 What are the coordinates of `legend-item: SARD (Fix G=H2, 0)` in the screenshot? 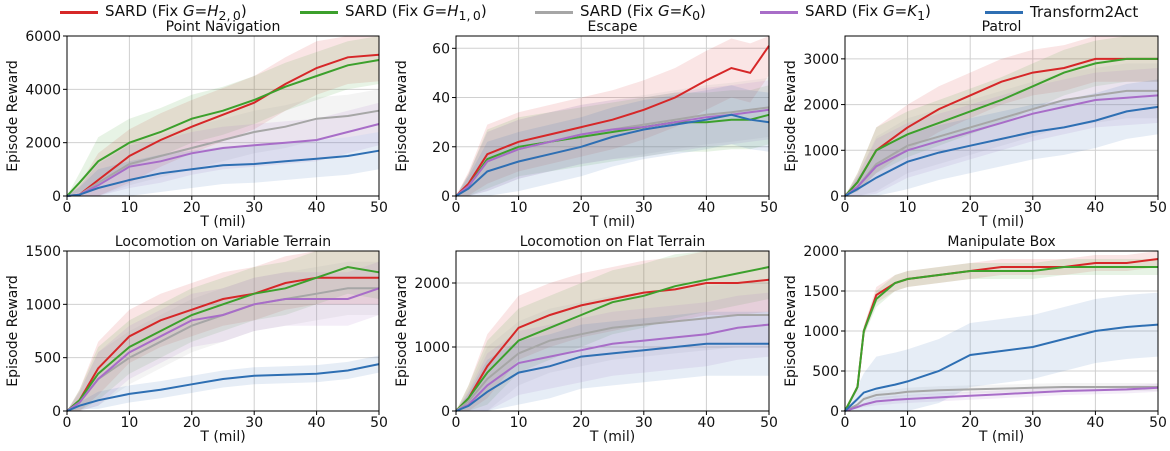 It's located at (153, 12).